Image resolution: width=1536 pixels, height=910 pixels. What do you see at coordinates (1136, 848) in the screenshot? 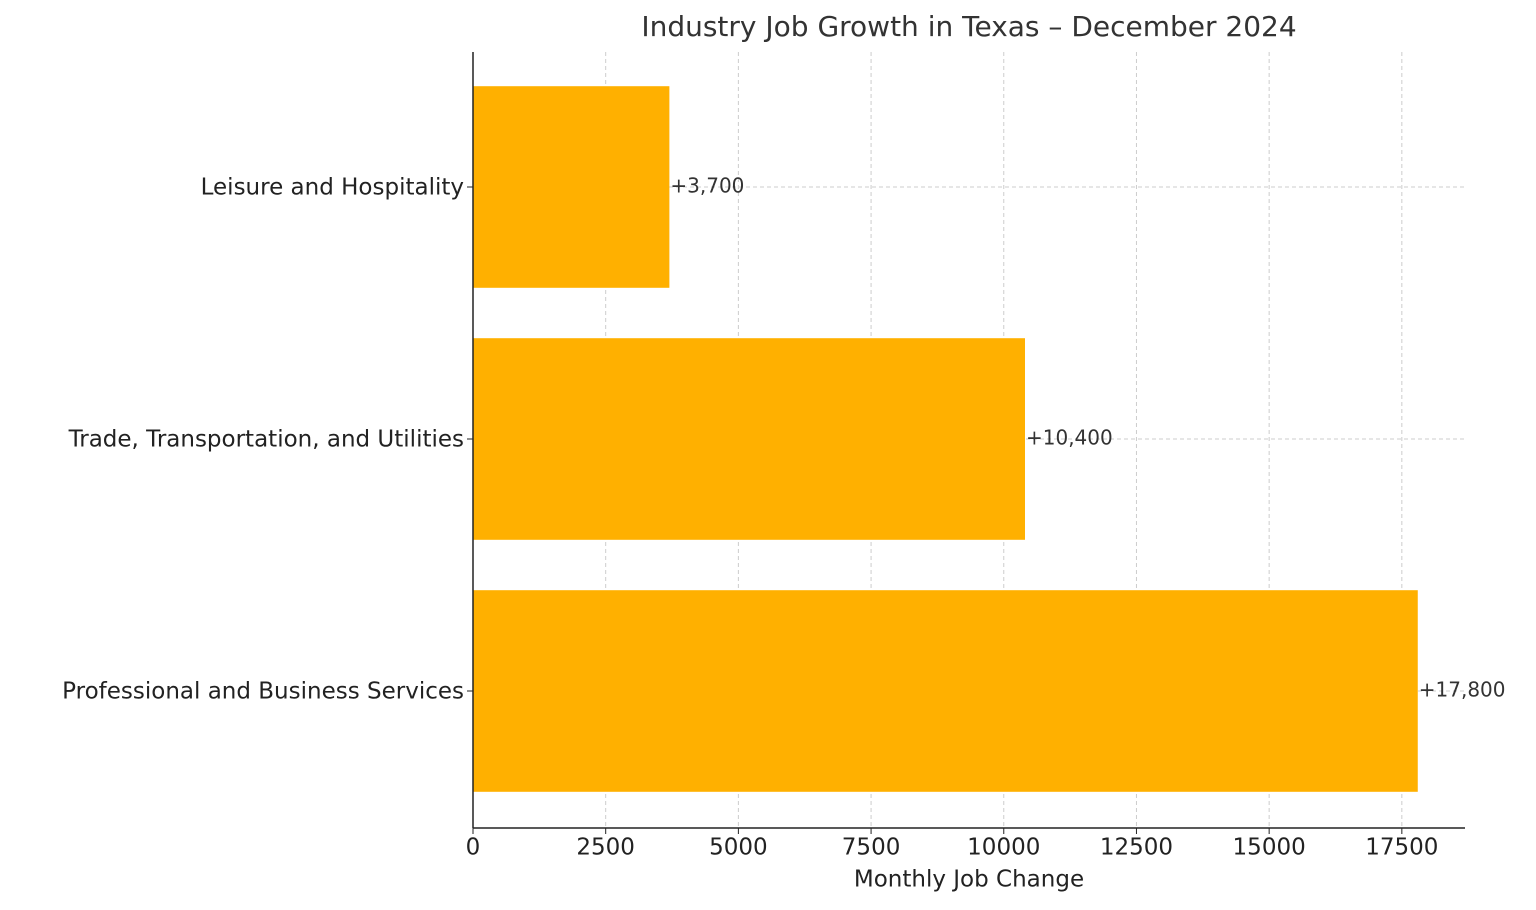
I see `x-tick-label: 12500` at bounding box center [1136, 848].